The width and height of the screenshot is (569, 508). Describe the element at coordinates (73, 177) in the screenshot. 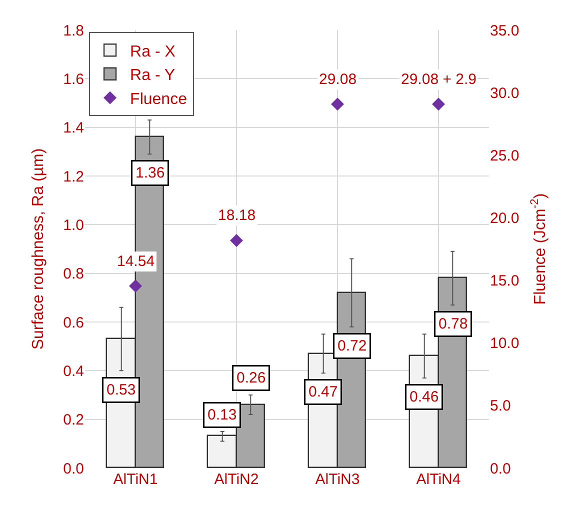

I see `y-tick-label: 1.2` at that location.